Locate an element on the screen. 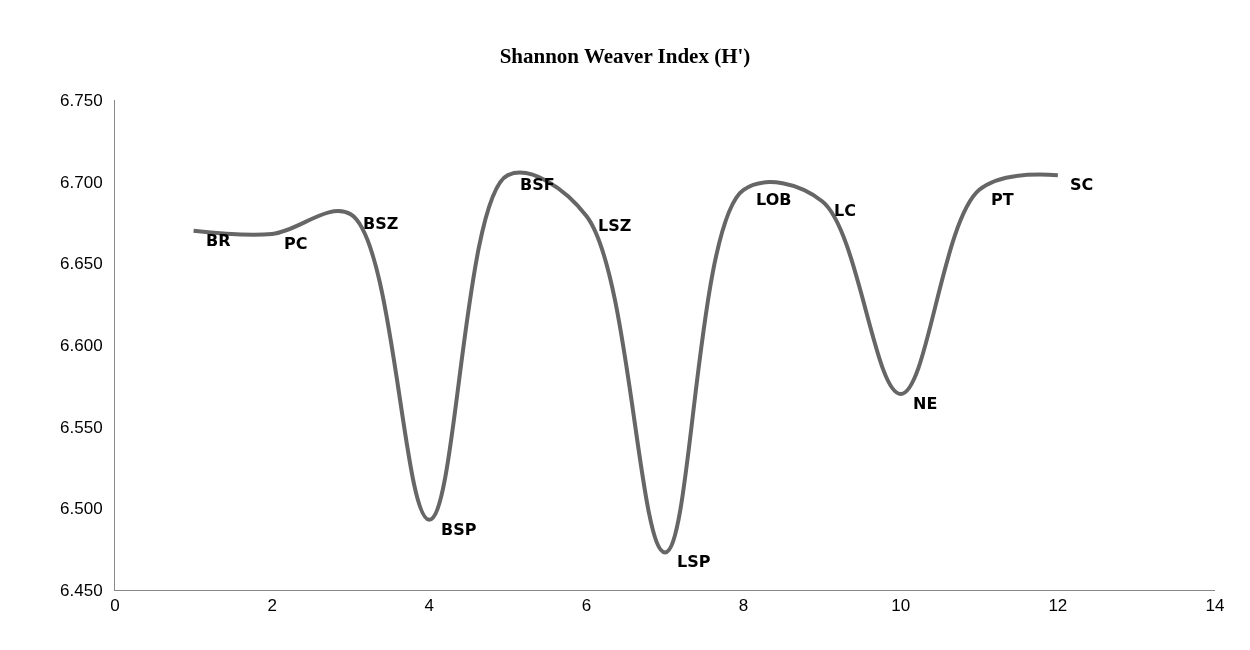 The width and height of the screenshot is (1250, 650). x-tick-label: 12 is located at coordinates (1058, 606).